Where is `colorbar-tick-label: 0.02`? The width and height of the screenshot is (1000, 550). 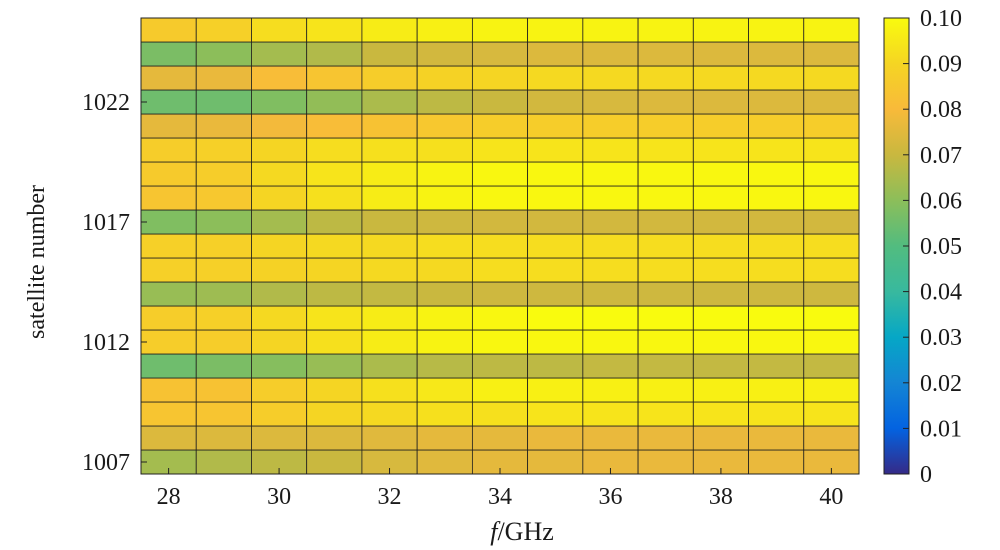
colorbar-tick-label: 0.02 is located at coordinates (941, 384).